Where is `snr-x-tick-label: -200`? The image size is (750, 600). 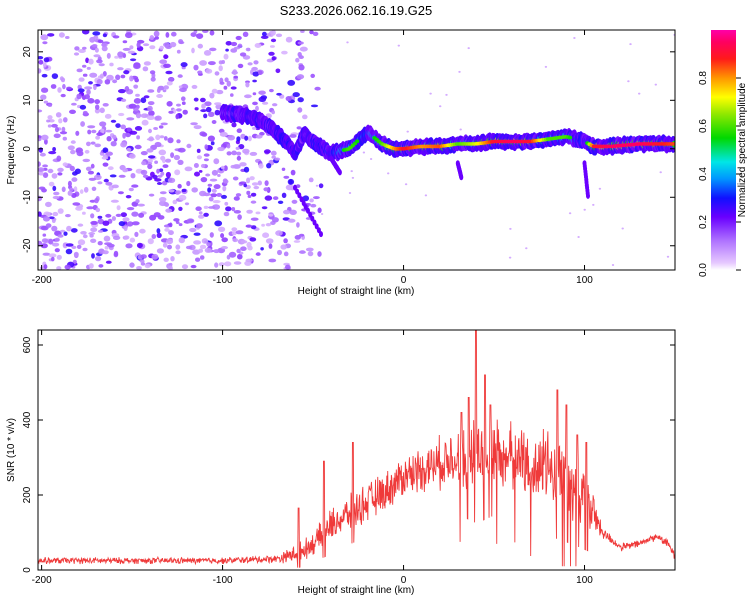
snr-x-tick-label: -200 is located at coordinates (42, 580).